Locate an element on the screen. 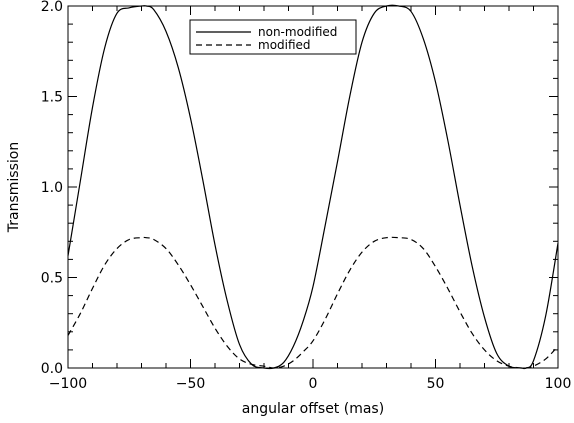 The width and height of the screenshot is (574, 423). x-tick-label: −100 is located at coordinates (68, 384).